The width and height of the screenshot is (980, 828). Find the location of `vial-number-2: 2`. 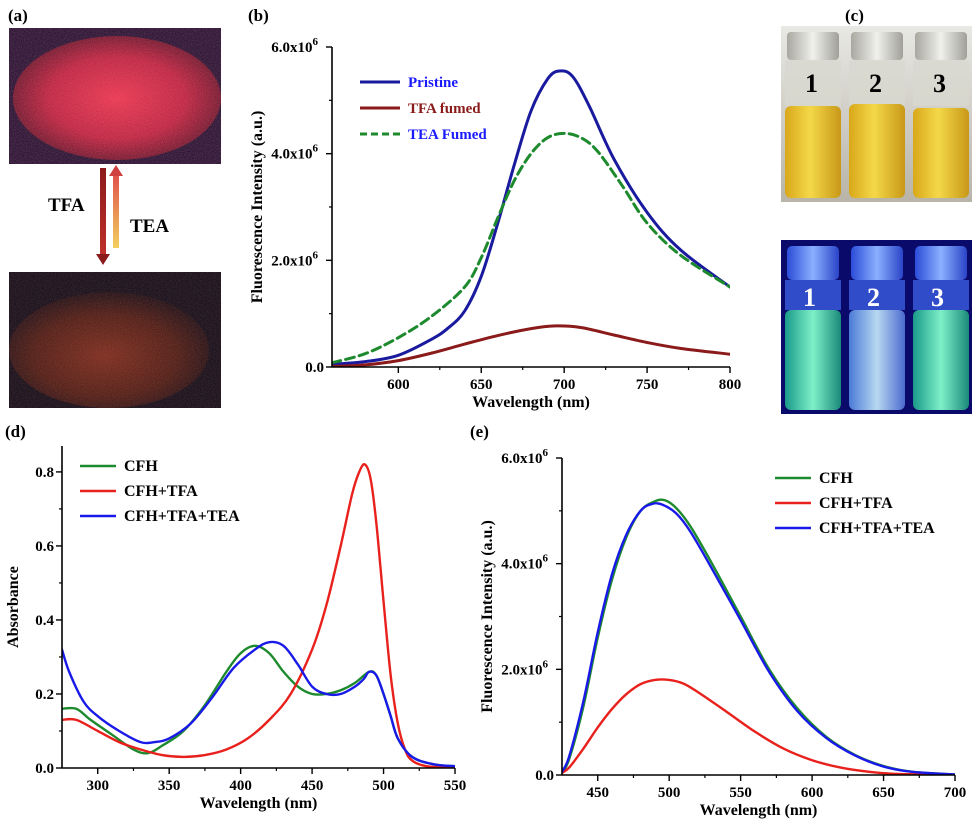

vial-number-2: 2 is located at coordinates (875, 83).